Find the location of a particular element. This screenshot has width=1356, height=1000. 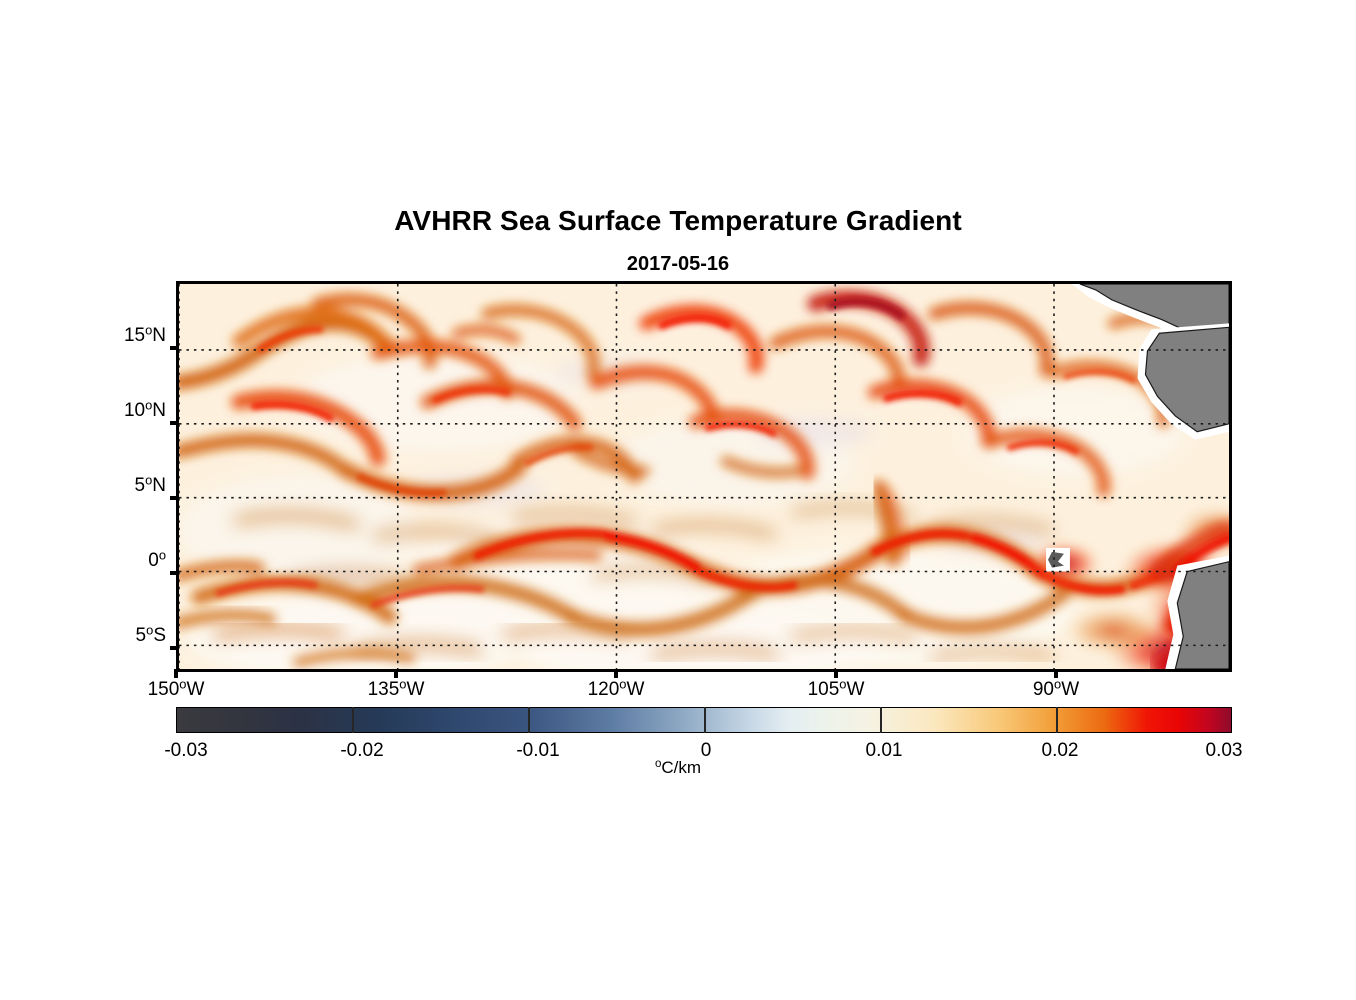

x-axis-label-135w-hemi: W is located at coordinates (415, 689).